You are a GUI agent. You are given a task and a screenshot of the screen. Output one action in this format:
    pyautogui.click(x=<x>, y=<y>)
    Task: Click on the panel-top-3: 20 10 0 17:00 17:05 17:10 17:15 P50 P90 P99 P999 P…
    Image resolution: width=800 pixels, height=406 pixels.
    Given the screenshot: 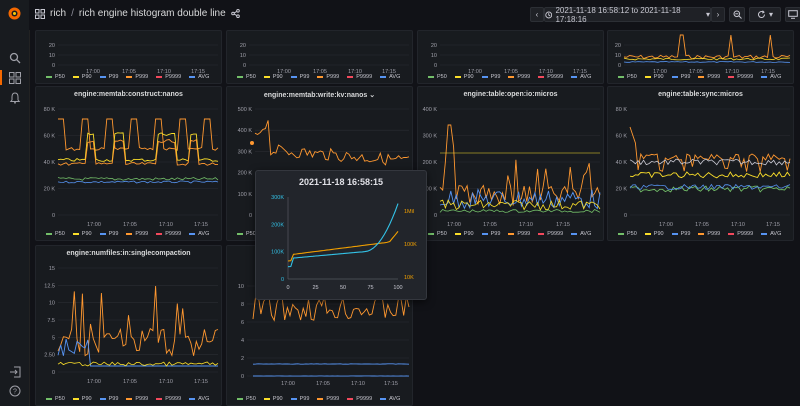 What is the action you would take?
    pyautogui.click(x=510, y=57)
    